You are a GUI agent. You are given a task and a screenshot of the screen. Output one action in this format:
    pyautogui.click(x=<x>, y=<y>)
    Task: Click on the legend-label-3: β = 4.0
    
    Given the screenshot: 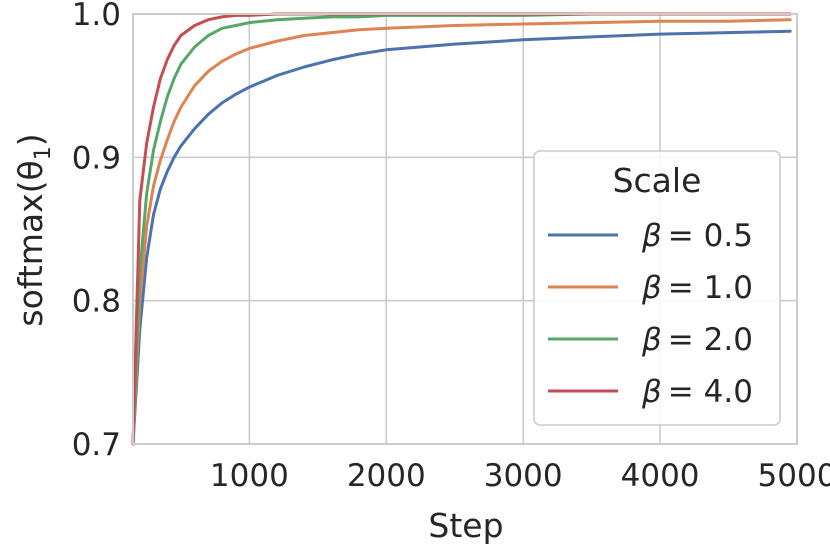 What is the action you would take?
    pyautogui.click(x=697, y=392)
    